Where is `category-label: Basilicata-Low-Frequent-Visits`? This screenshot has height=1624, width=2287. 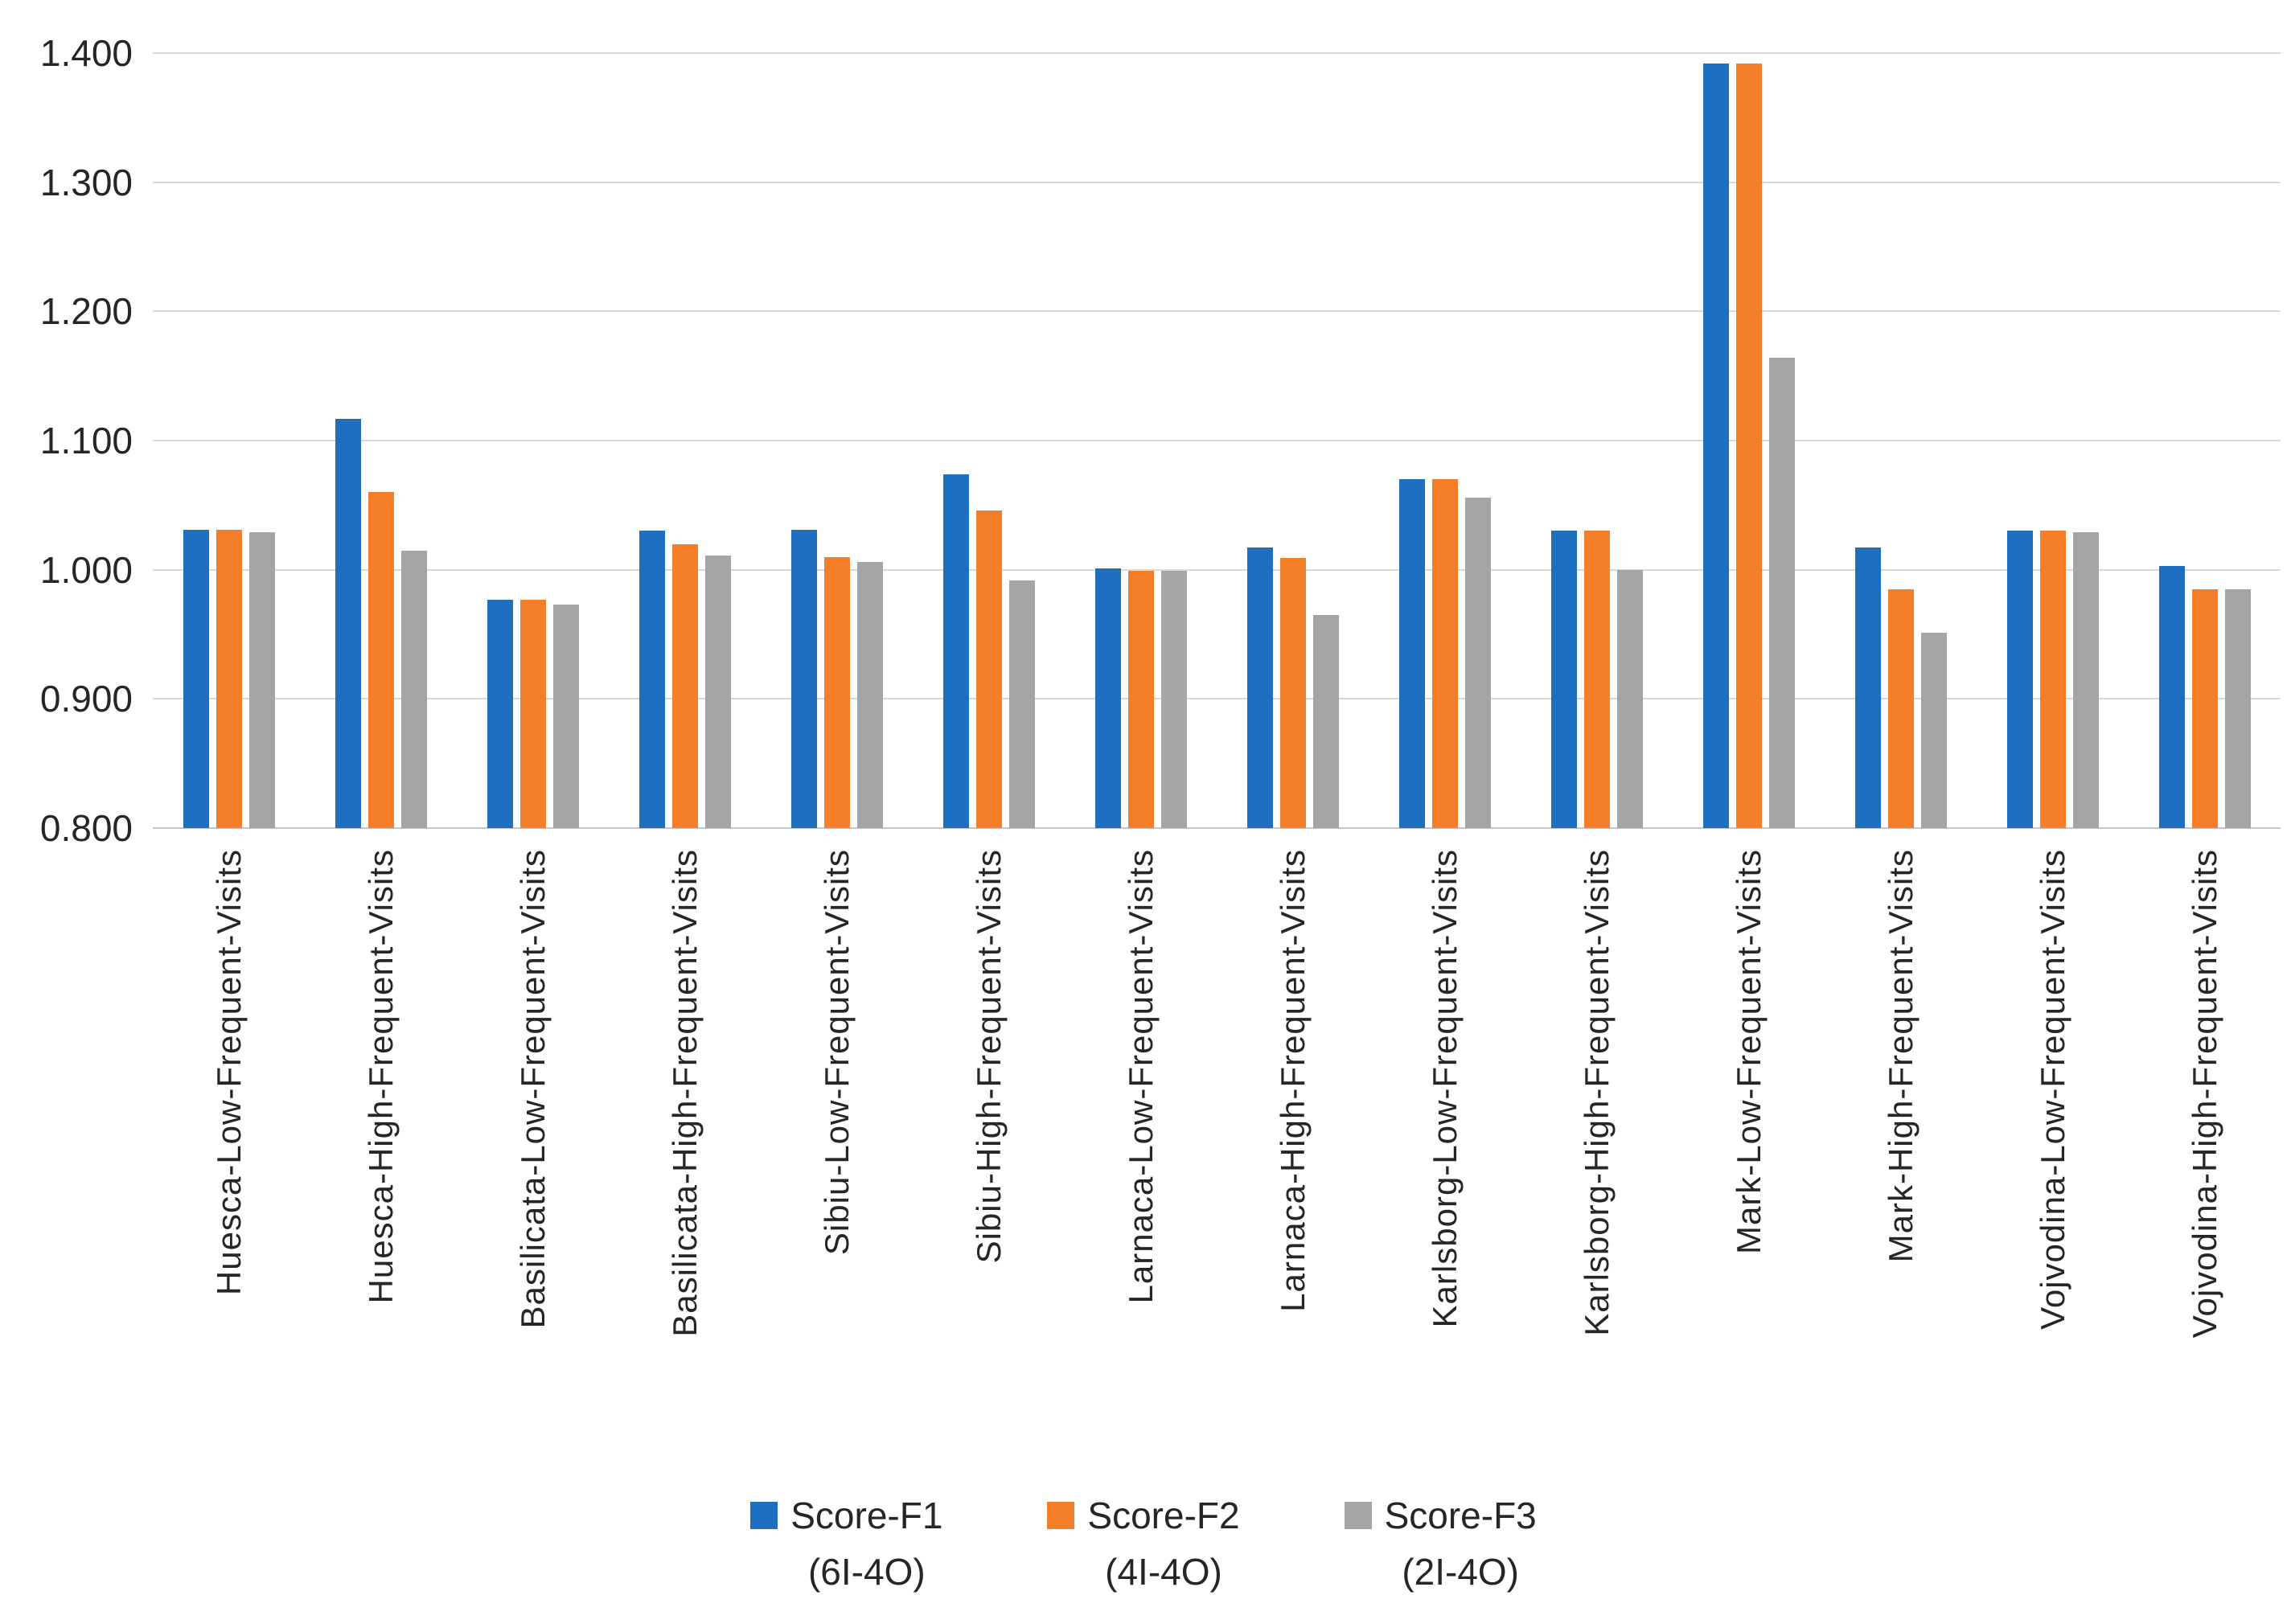 category-label: Basilicata-Low-Frequent-Visits is located at coordinates (532, 1089).